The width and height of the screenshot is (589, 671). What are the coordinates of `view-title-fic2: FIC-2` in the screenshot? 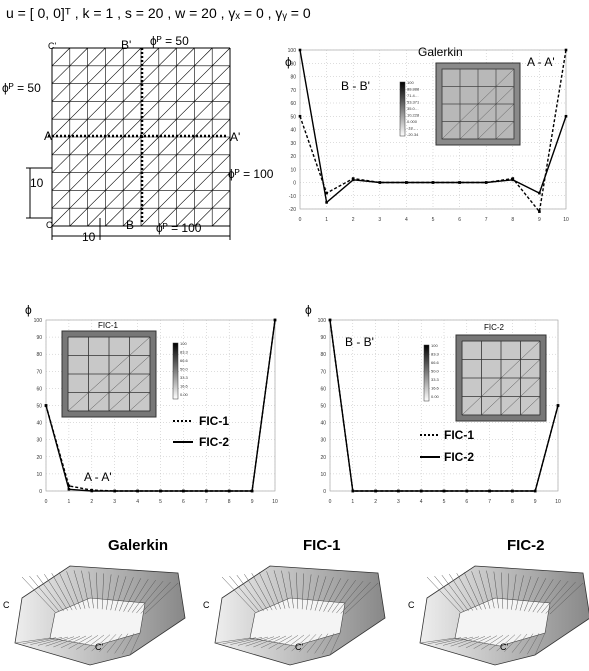 It's located at (526, 545).